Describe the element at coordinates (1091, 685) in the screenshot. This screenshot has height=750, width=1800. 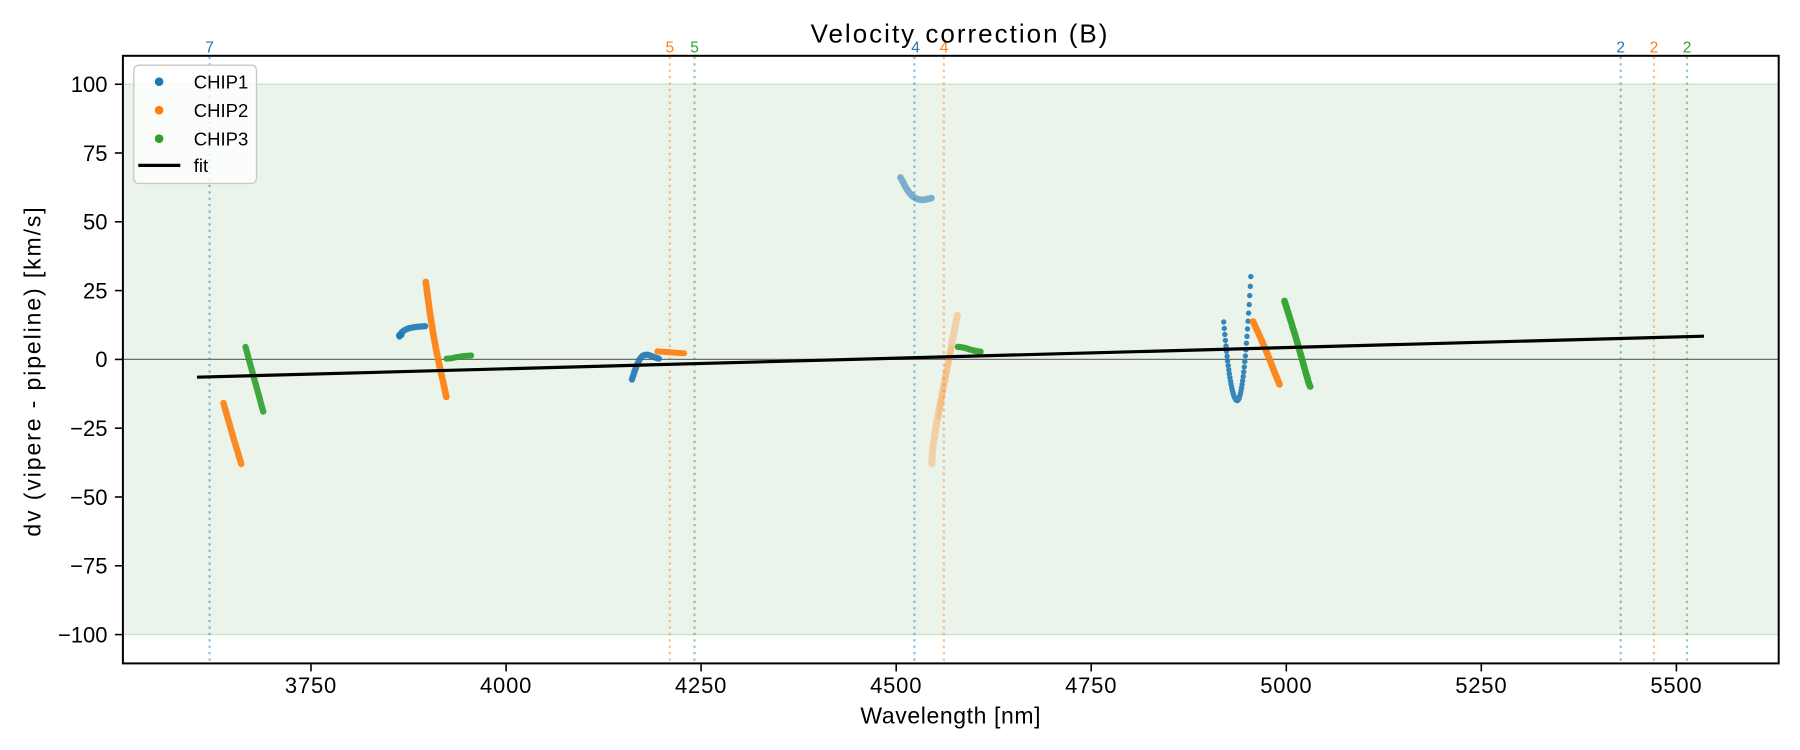
I see `svg-text: 4750` at that location.